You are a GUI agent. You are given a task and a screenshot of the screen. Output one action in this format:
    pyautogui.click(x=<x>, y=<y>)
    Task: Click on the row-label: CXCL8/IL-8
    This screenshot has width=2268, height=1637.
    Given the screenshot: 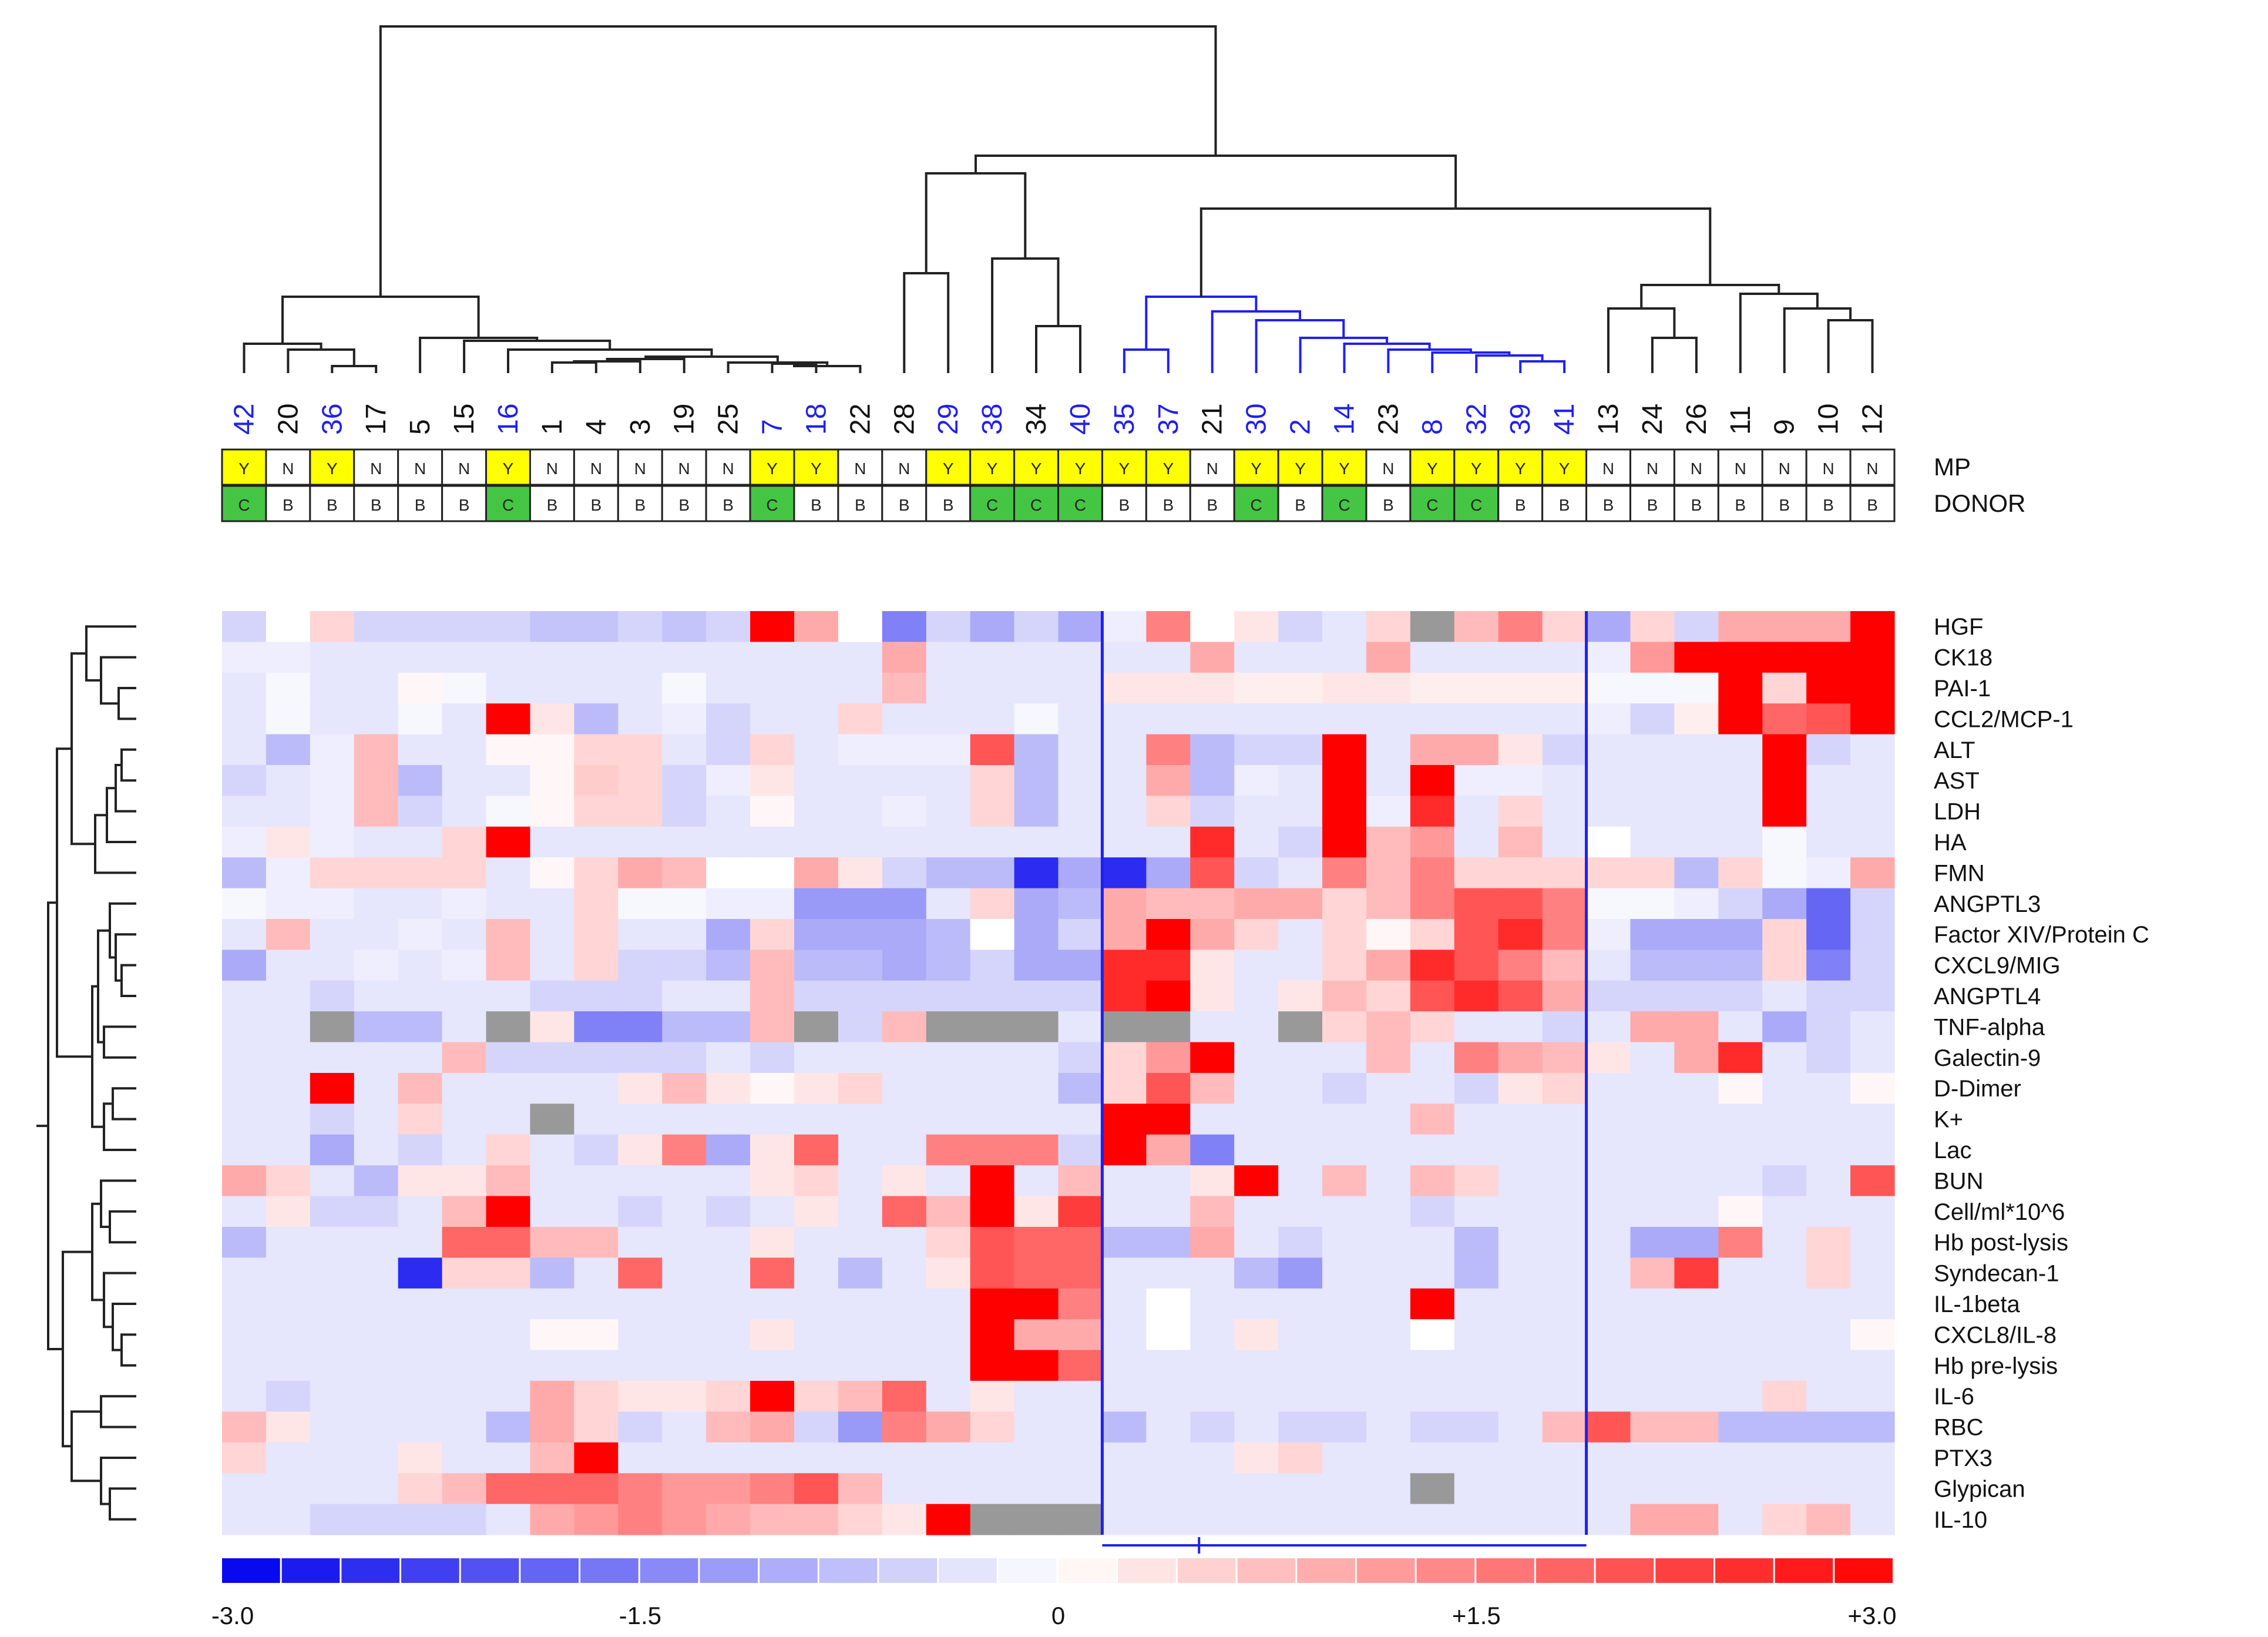 What is the action you would take?
    pyautogui.click(x=1995, y=1335)
    